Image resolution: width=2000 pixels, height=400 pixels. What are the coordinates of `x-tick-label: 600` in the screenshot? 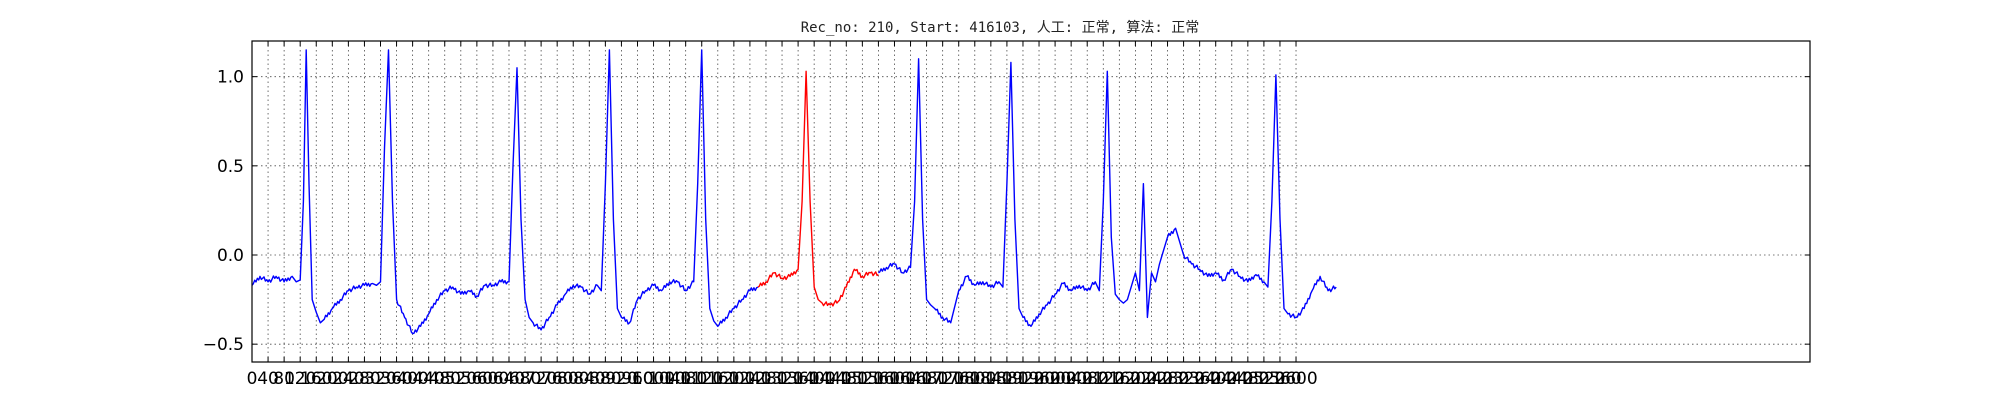 It's located at (493, 379).